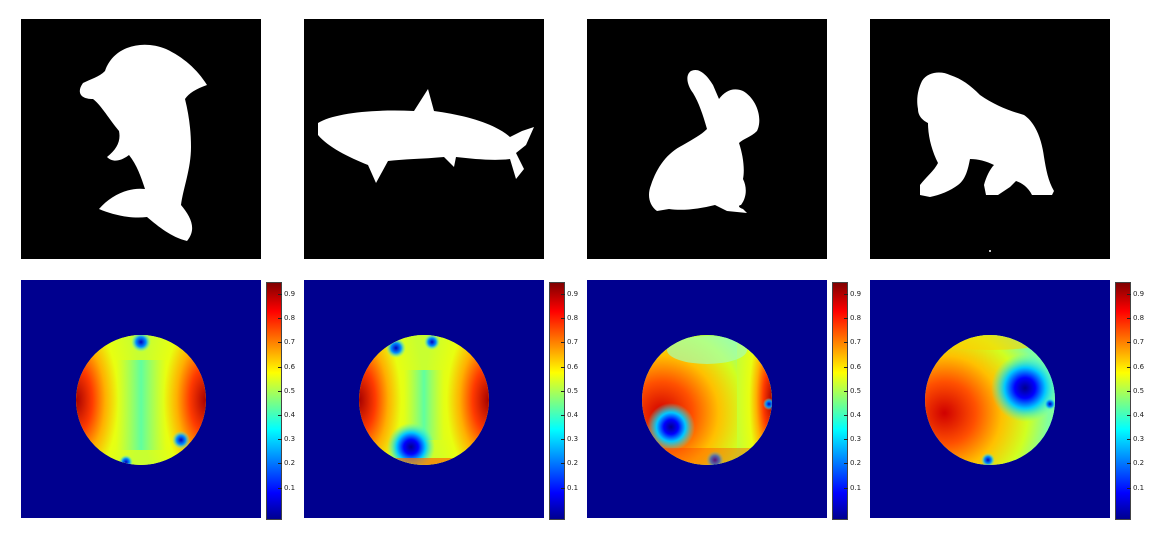  I want to click on silhouette-panel-gorilla, so click(990, 139).